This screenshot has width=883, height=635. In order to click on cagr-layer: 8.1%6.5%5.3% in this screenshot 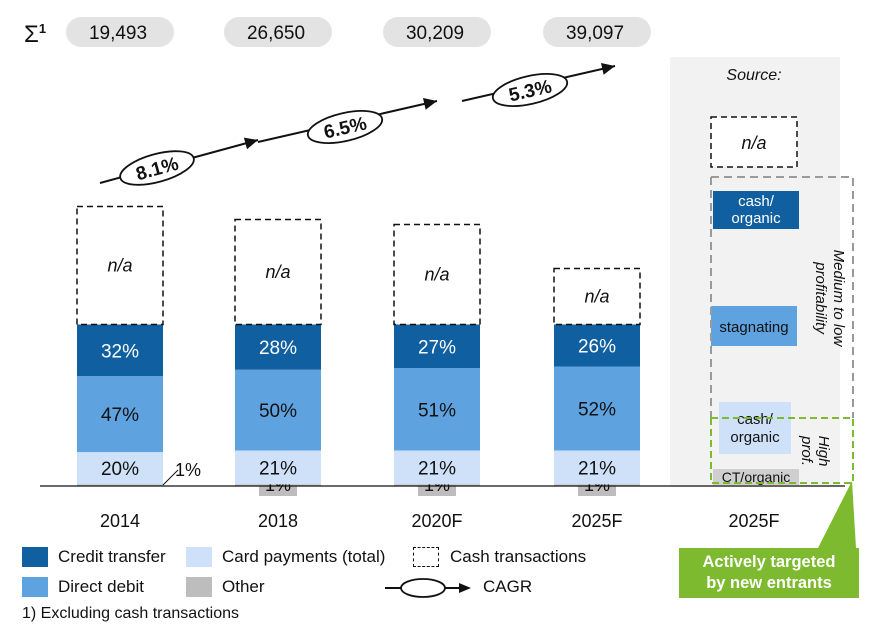, I will do `click(357, 124)`.